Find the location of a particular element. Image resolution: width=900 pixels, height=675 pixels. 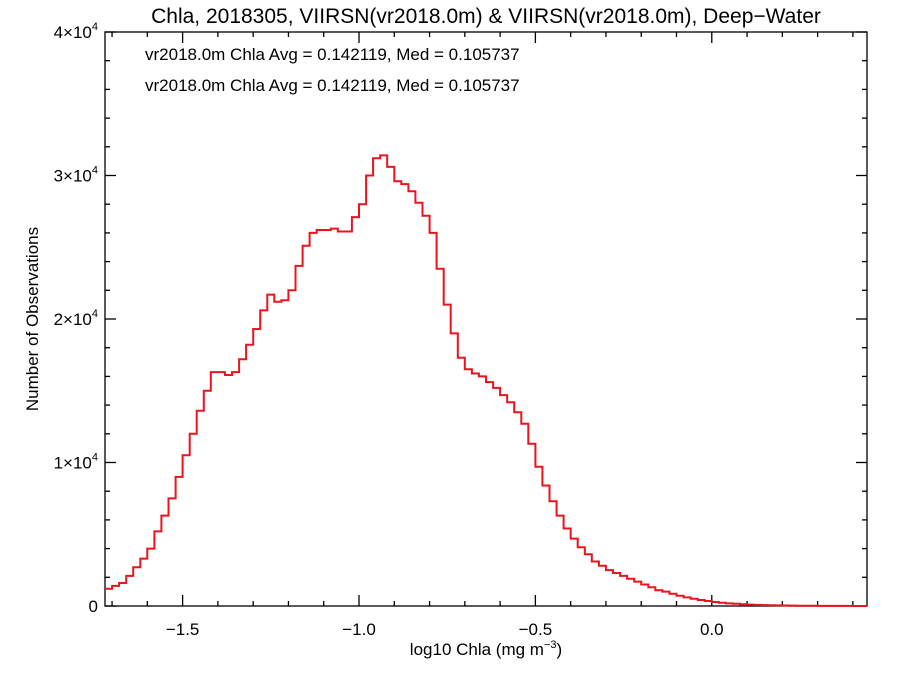

y-tick-label: 2×10⁴ is located at coordinates (76, 318).